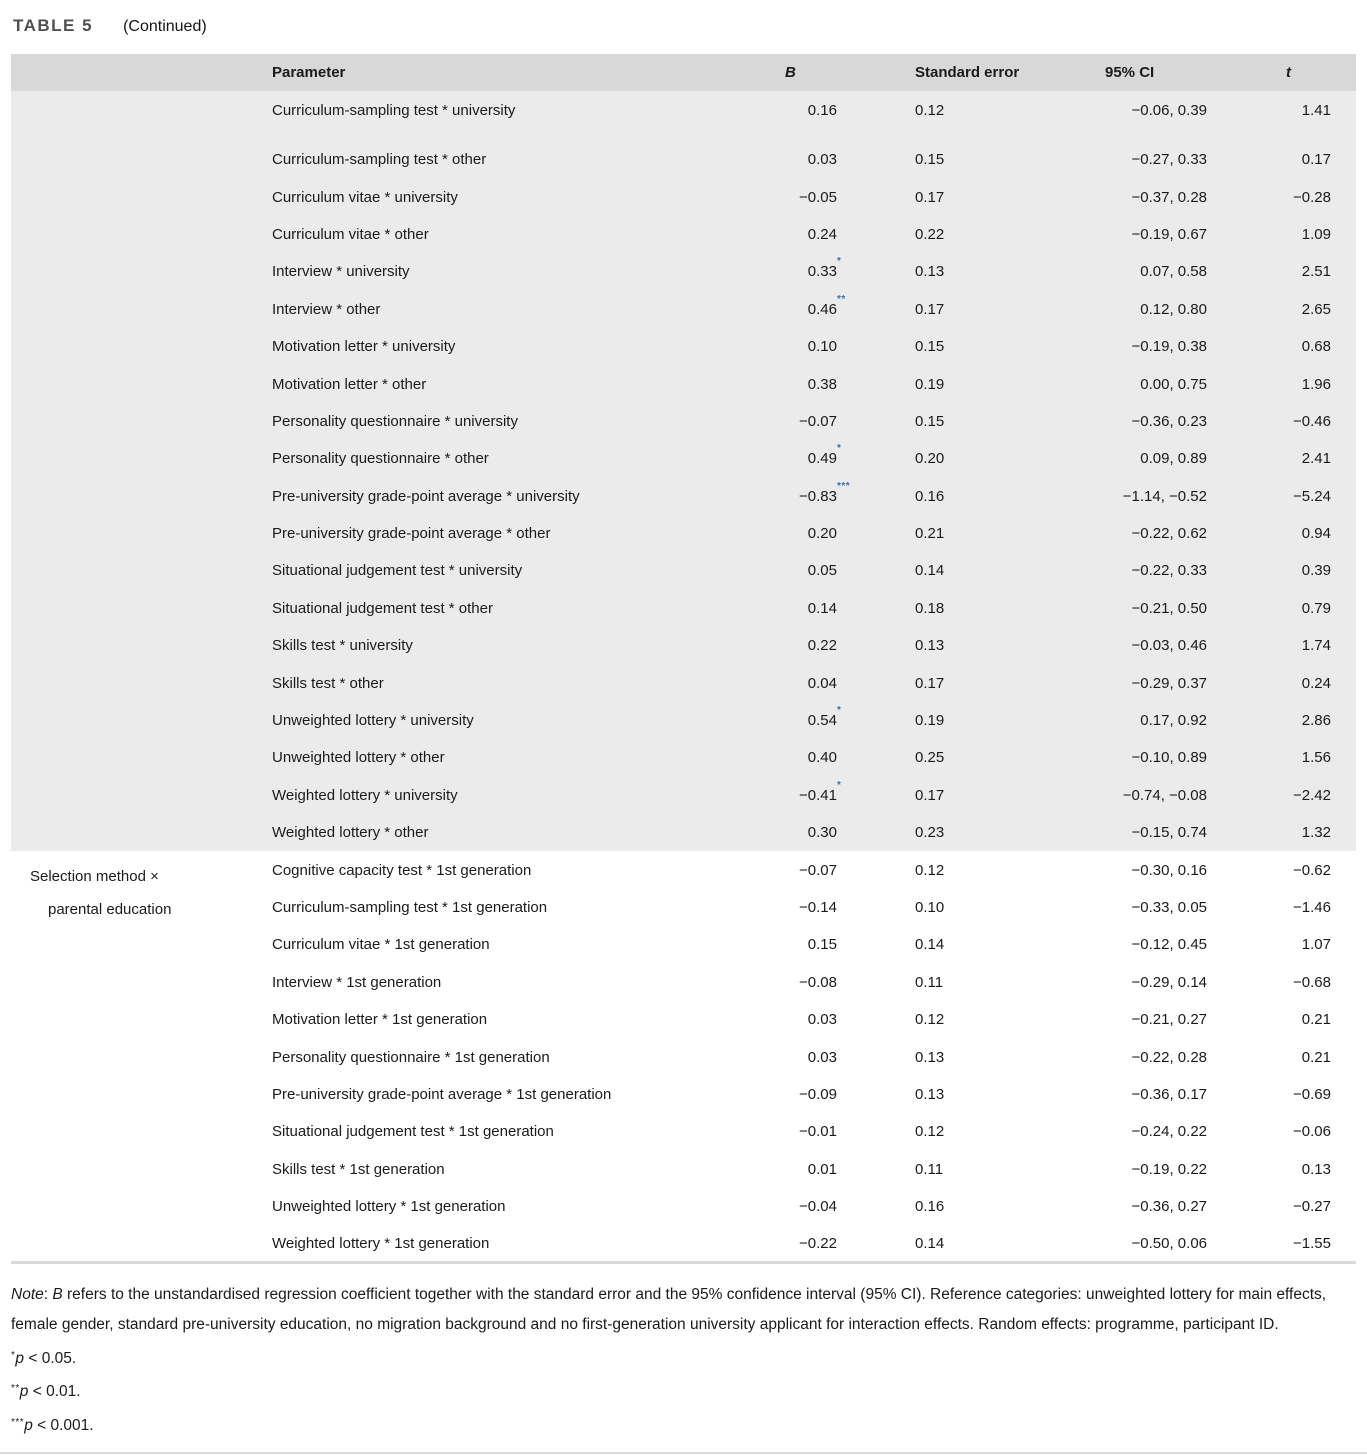 The height and width of the screenshot is (1456, 1367). What do you see at coordinates (1316, 384) in the screenshot?
I see `cell-t-value: 1.96` at bounding box center [1316, 384].